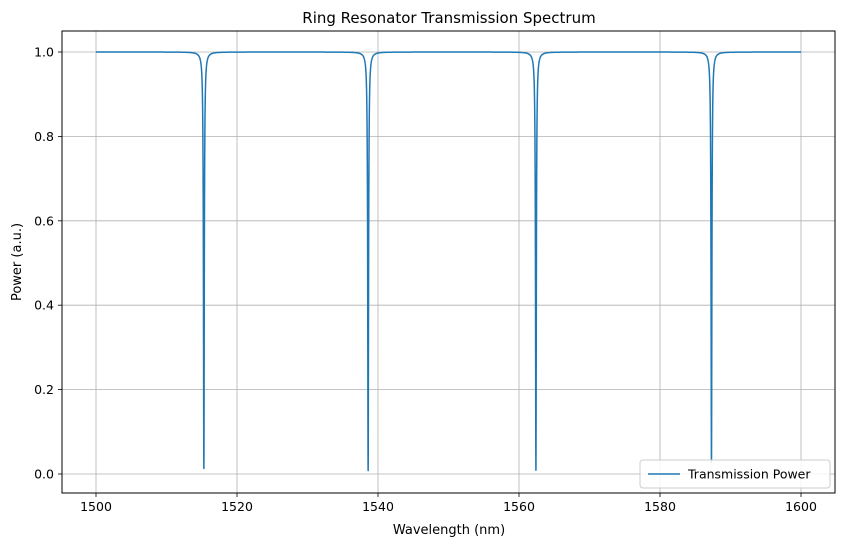 The image size is (846, 547). I want to click on y-tick-label: 0.4, so click(44, 305).